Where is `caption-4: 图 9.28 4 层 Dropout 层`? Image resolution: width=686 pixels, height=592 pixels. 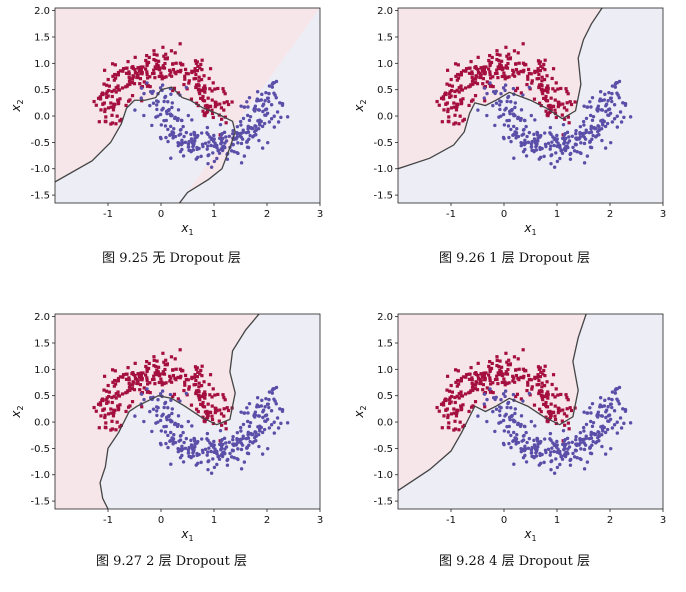 caption-4: 图 9.28 4 层 Dropout 层 is located at coordinates (514, 561).